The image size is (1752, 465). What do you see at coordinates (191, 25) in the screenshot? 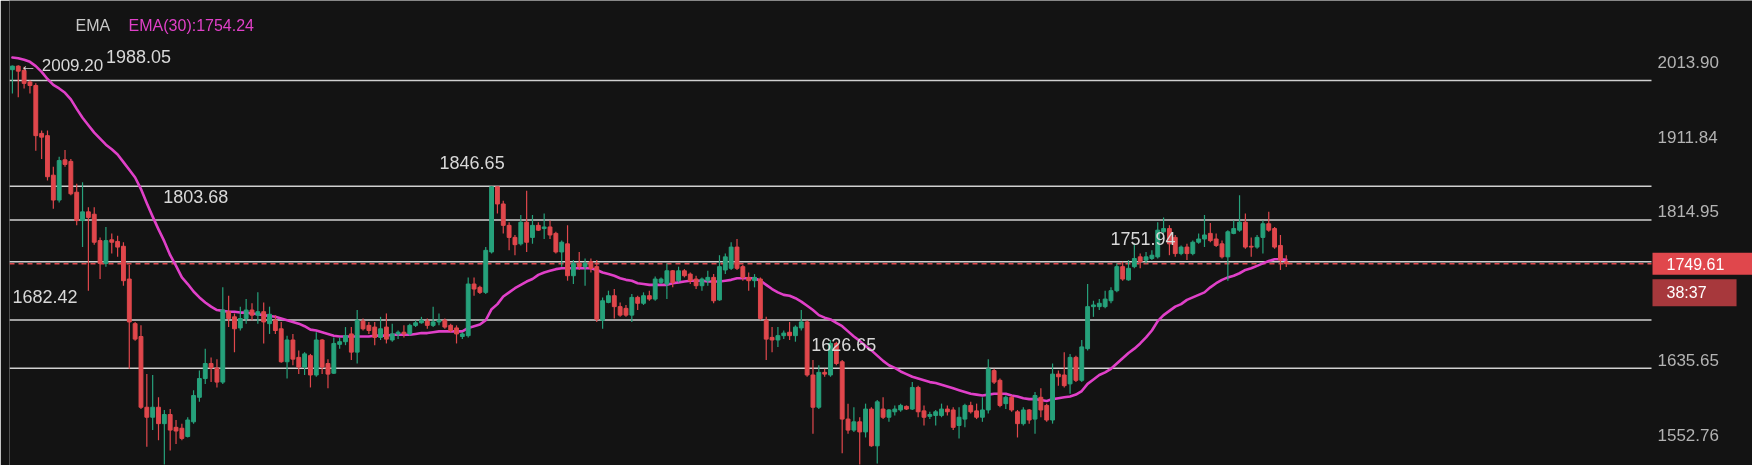
I see `text: EMA(30):1754.24` at bounding box center [191, 25].